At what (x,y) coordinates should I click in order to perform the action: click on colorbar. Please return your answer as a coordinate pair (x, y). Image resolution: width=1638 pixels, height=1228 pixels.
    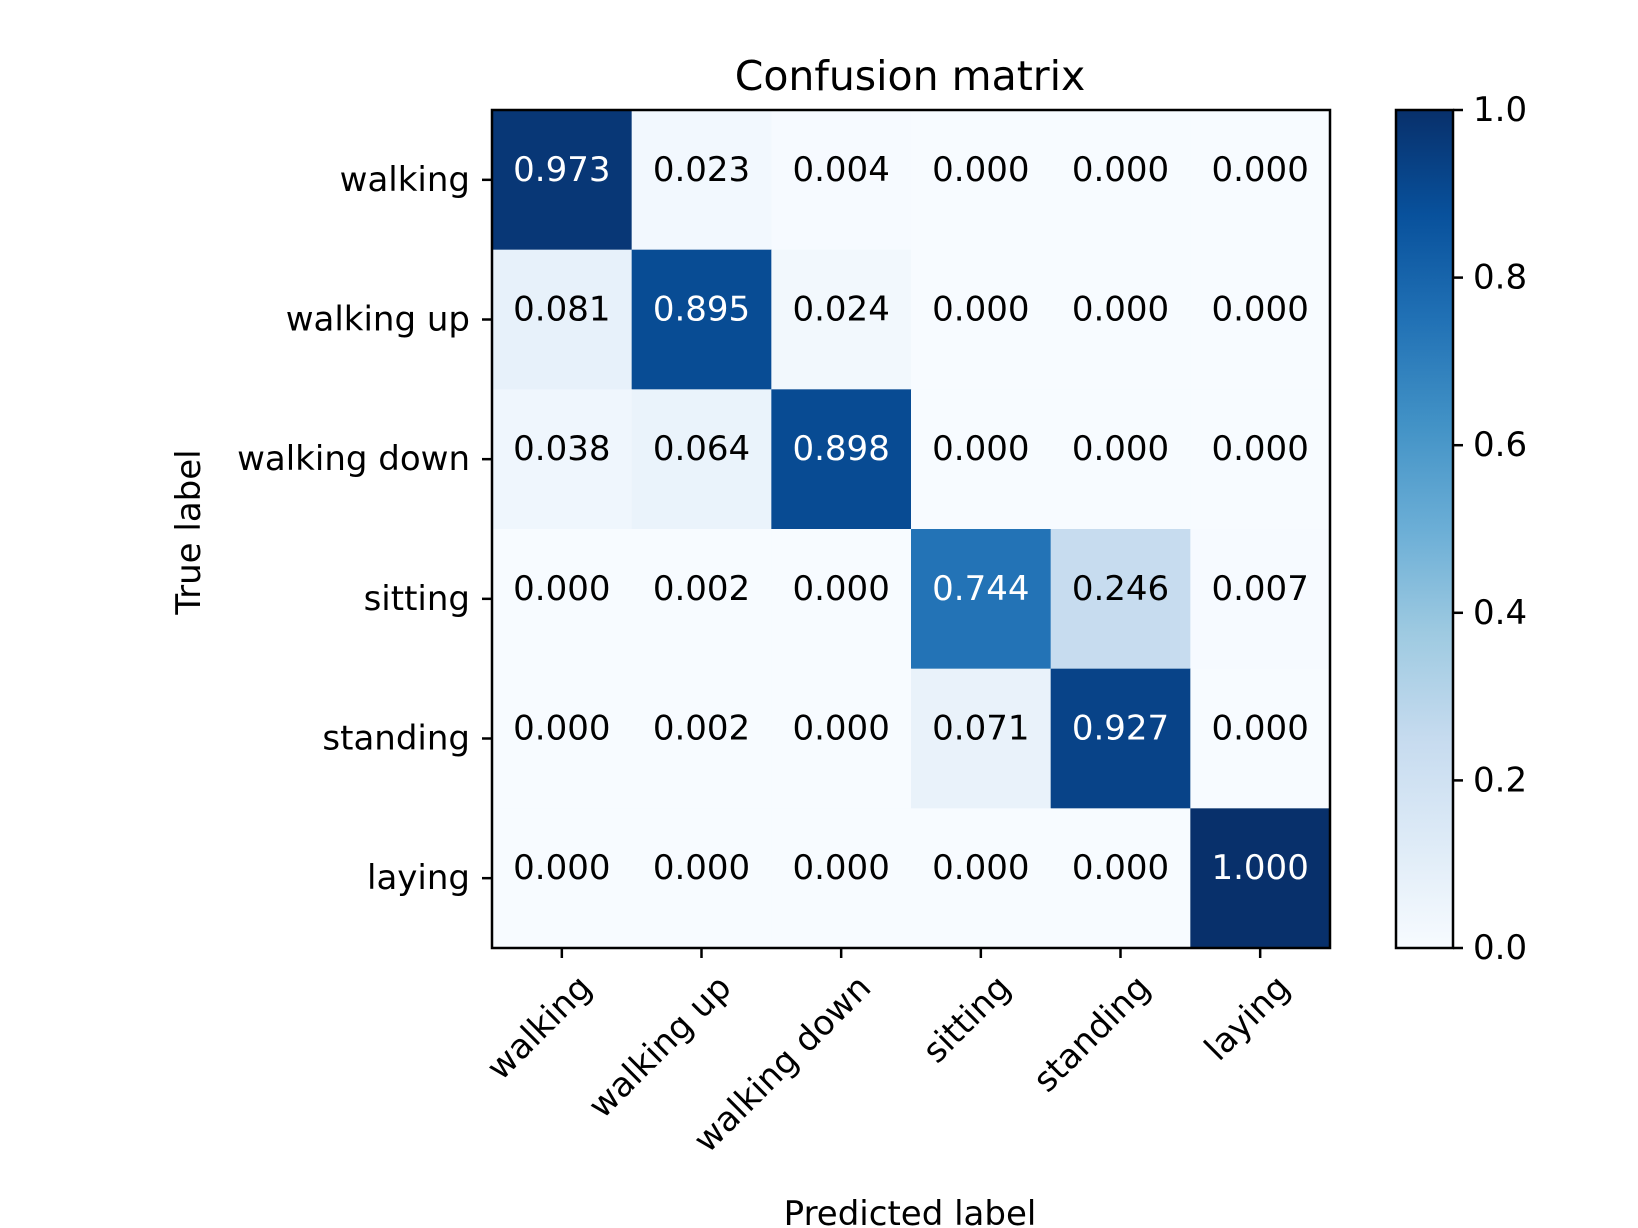
    Looking at the image, I should click on (1424, 529).